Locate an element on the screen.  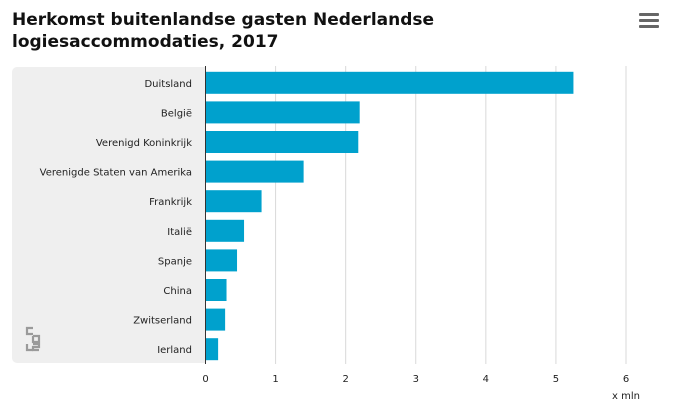
hamburger-menu-icon is located at coordinates (649, 21).